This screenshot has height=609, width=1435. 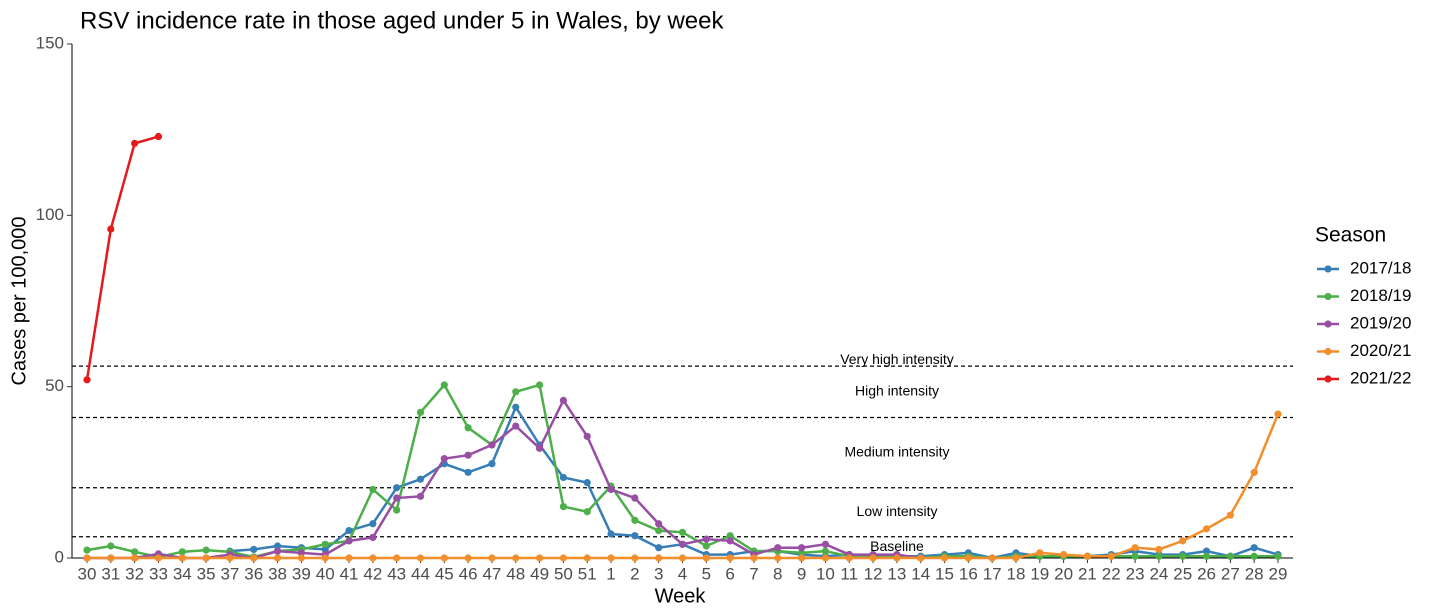 What do you see at coordinates (87, 573) in the screenshot?
I see `x-tick-label: 30` at bounding box center [87, 573].